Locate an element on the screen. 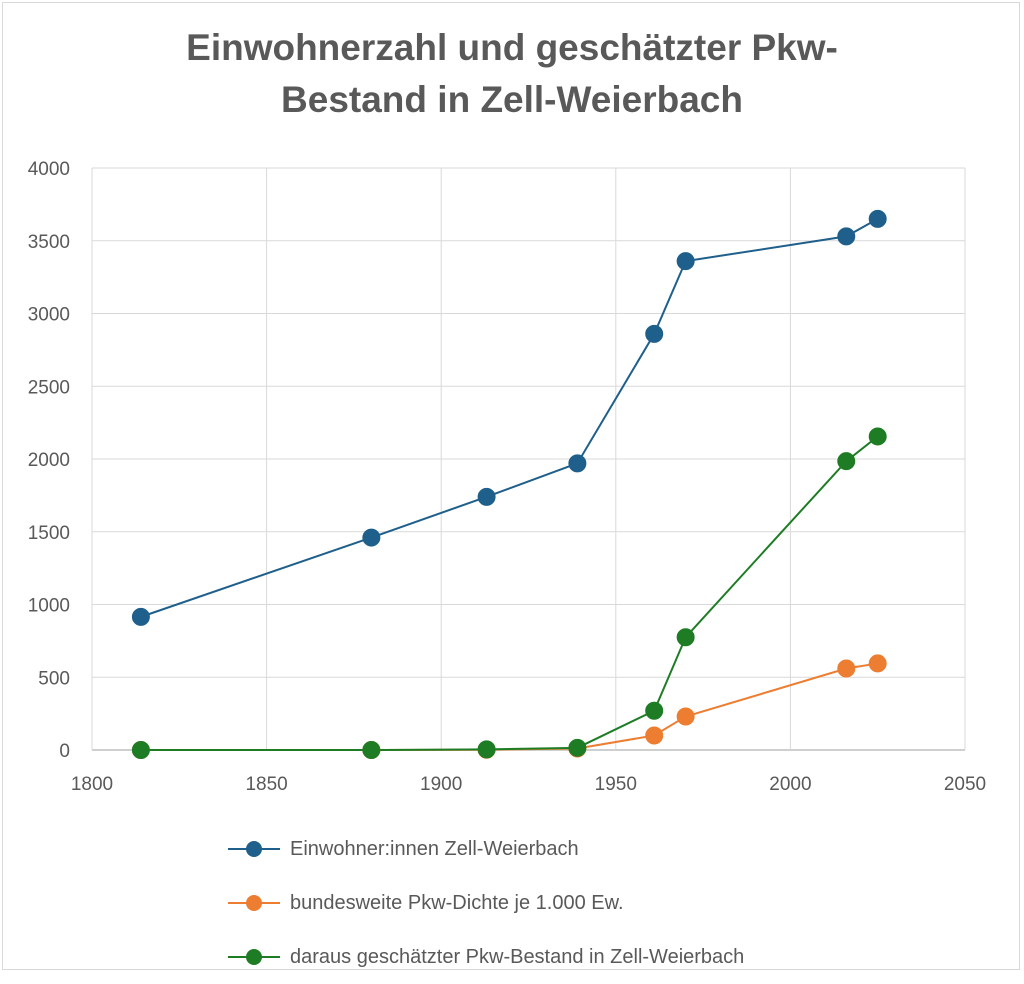  y-tick-label: 500 is located at coordinates (54, 678).